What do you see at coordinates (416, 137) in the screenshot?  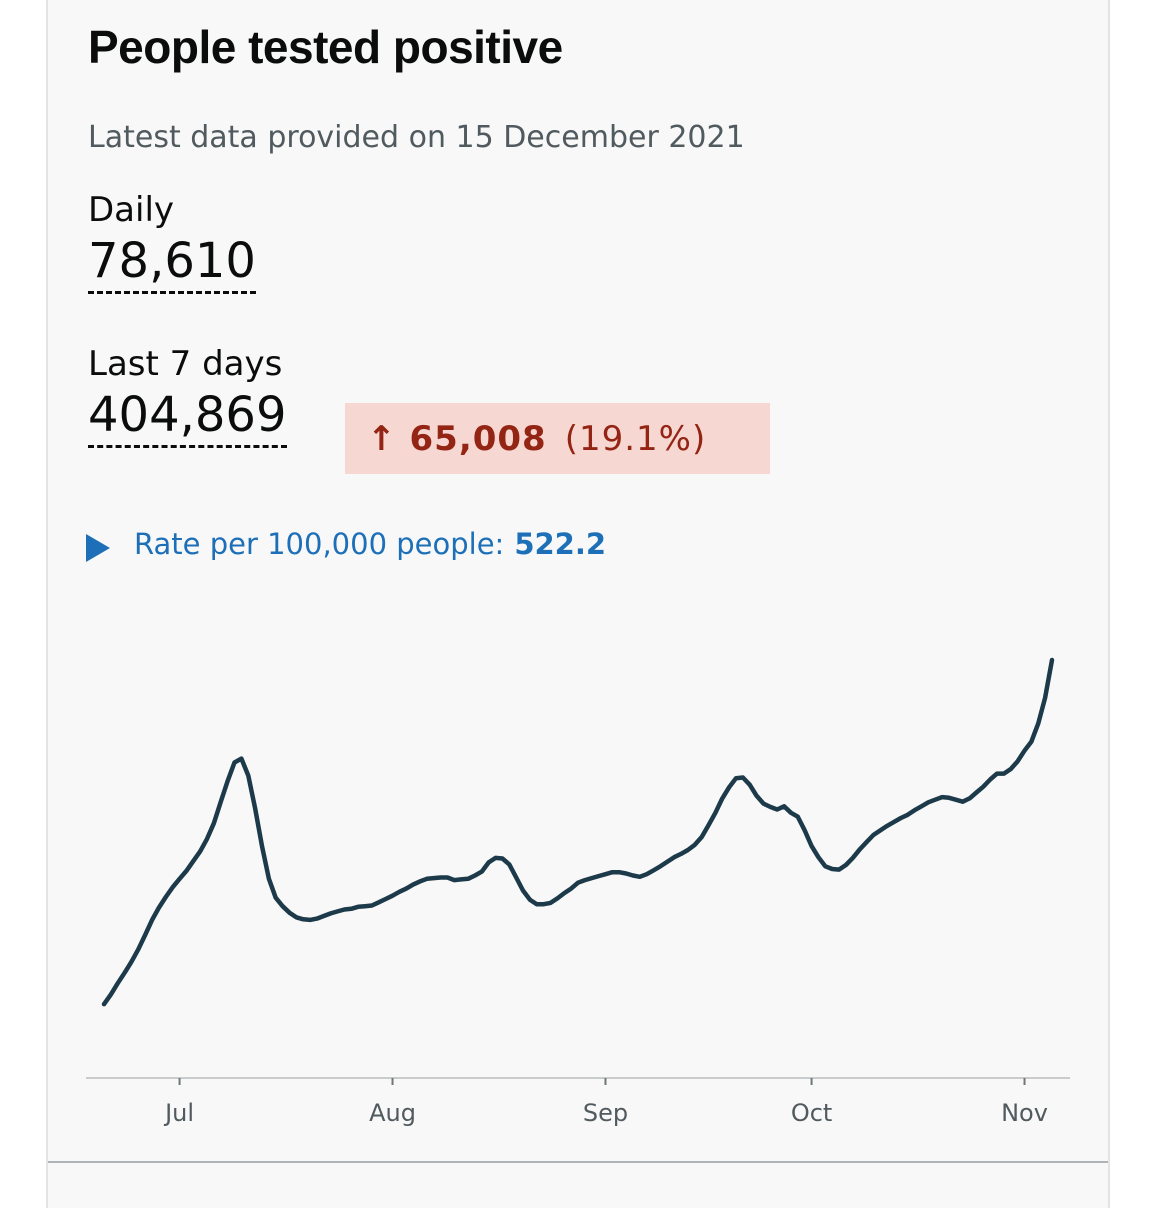 I see `data-date-subtitle: Latest data provided on 15 December 2021` at bounding box center [416, 137].